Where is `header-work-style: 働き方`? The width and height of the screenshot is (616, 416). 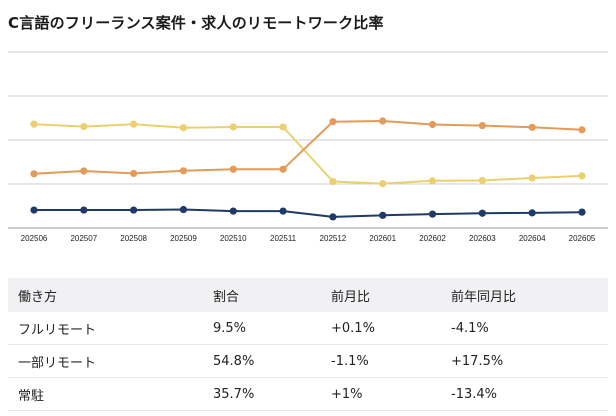
header-work-style: 働き方 is located at coordinates (38, 297).